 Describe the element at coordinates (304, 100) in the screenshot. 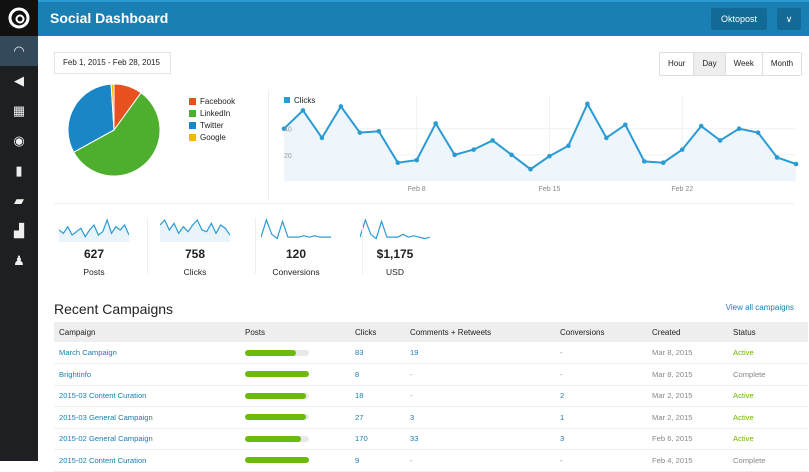

I see `legend-label: Clicks` at that location.